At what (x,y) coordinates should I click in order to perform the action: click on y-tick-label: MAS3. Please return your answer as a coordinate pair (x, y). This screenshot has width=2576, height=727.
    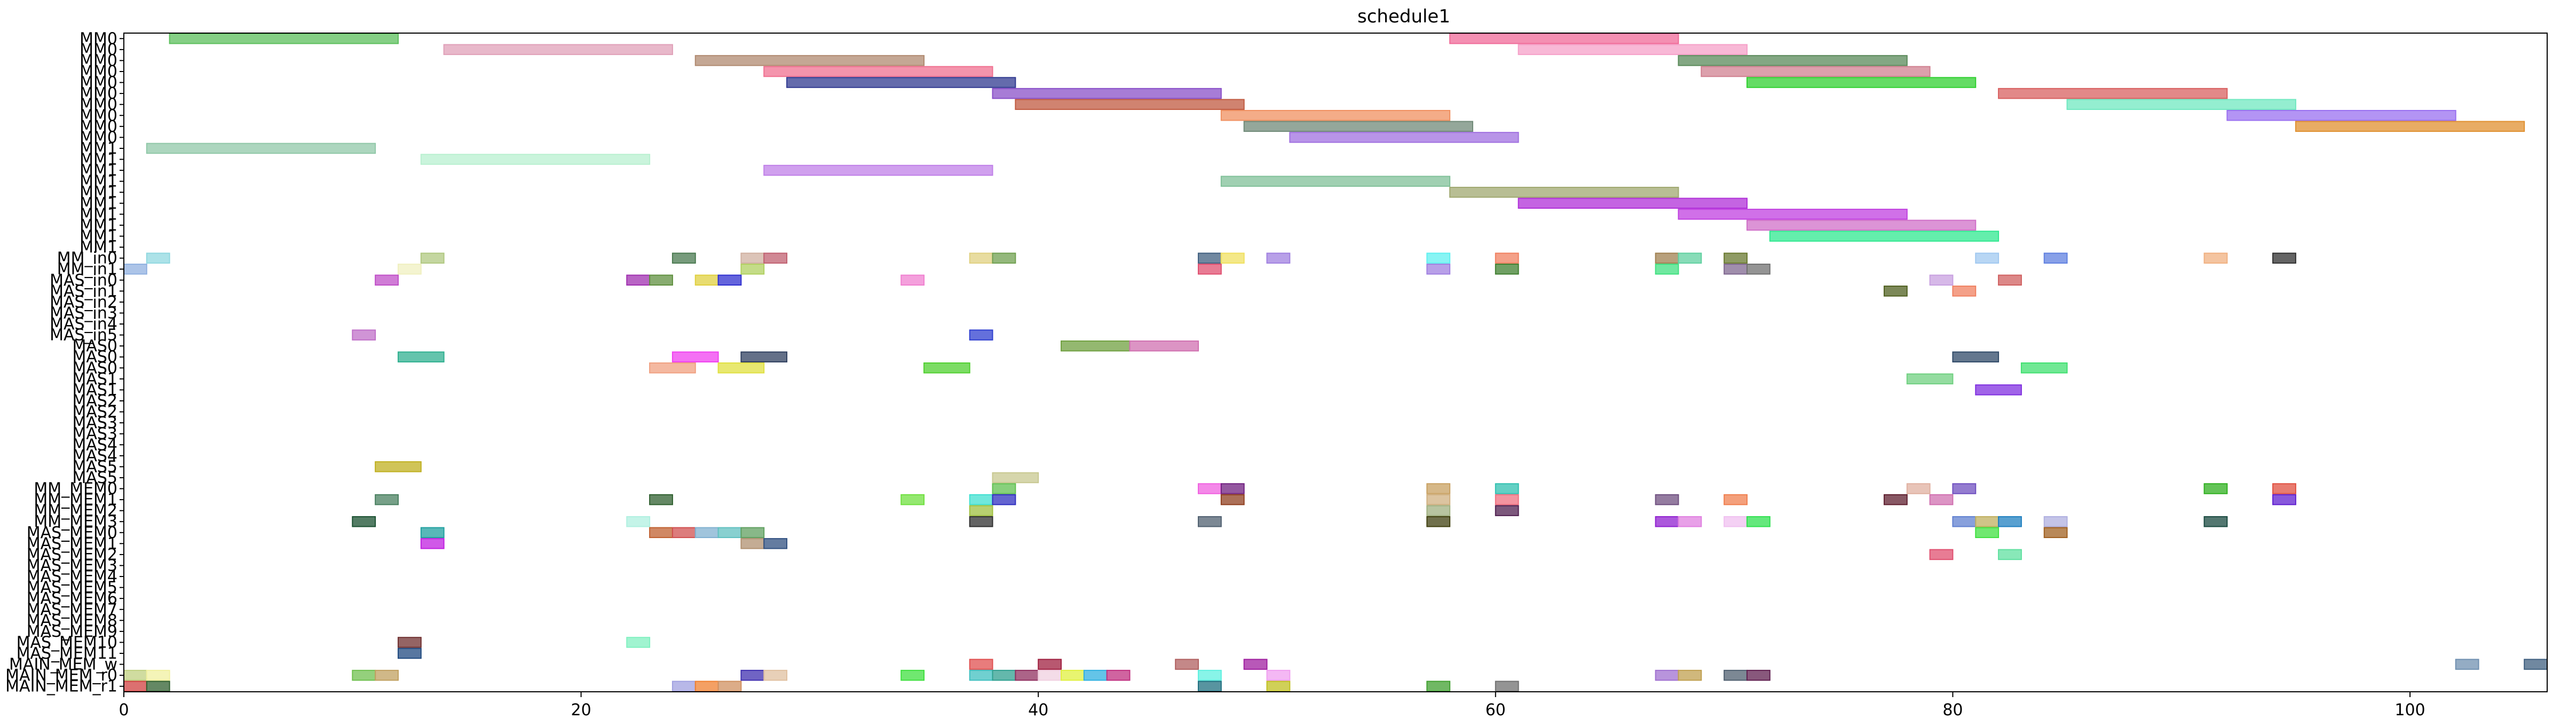
    Looking at the image, I should click on (94, 423).